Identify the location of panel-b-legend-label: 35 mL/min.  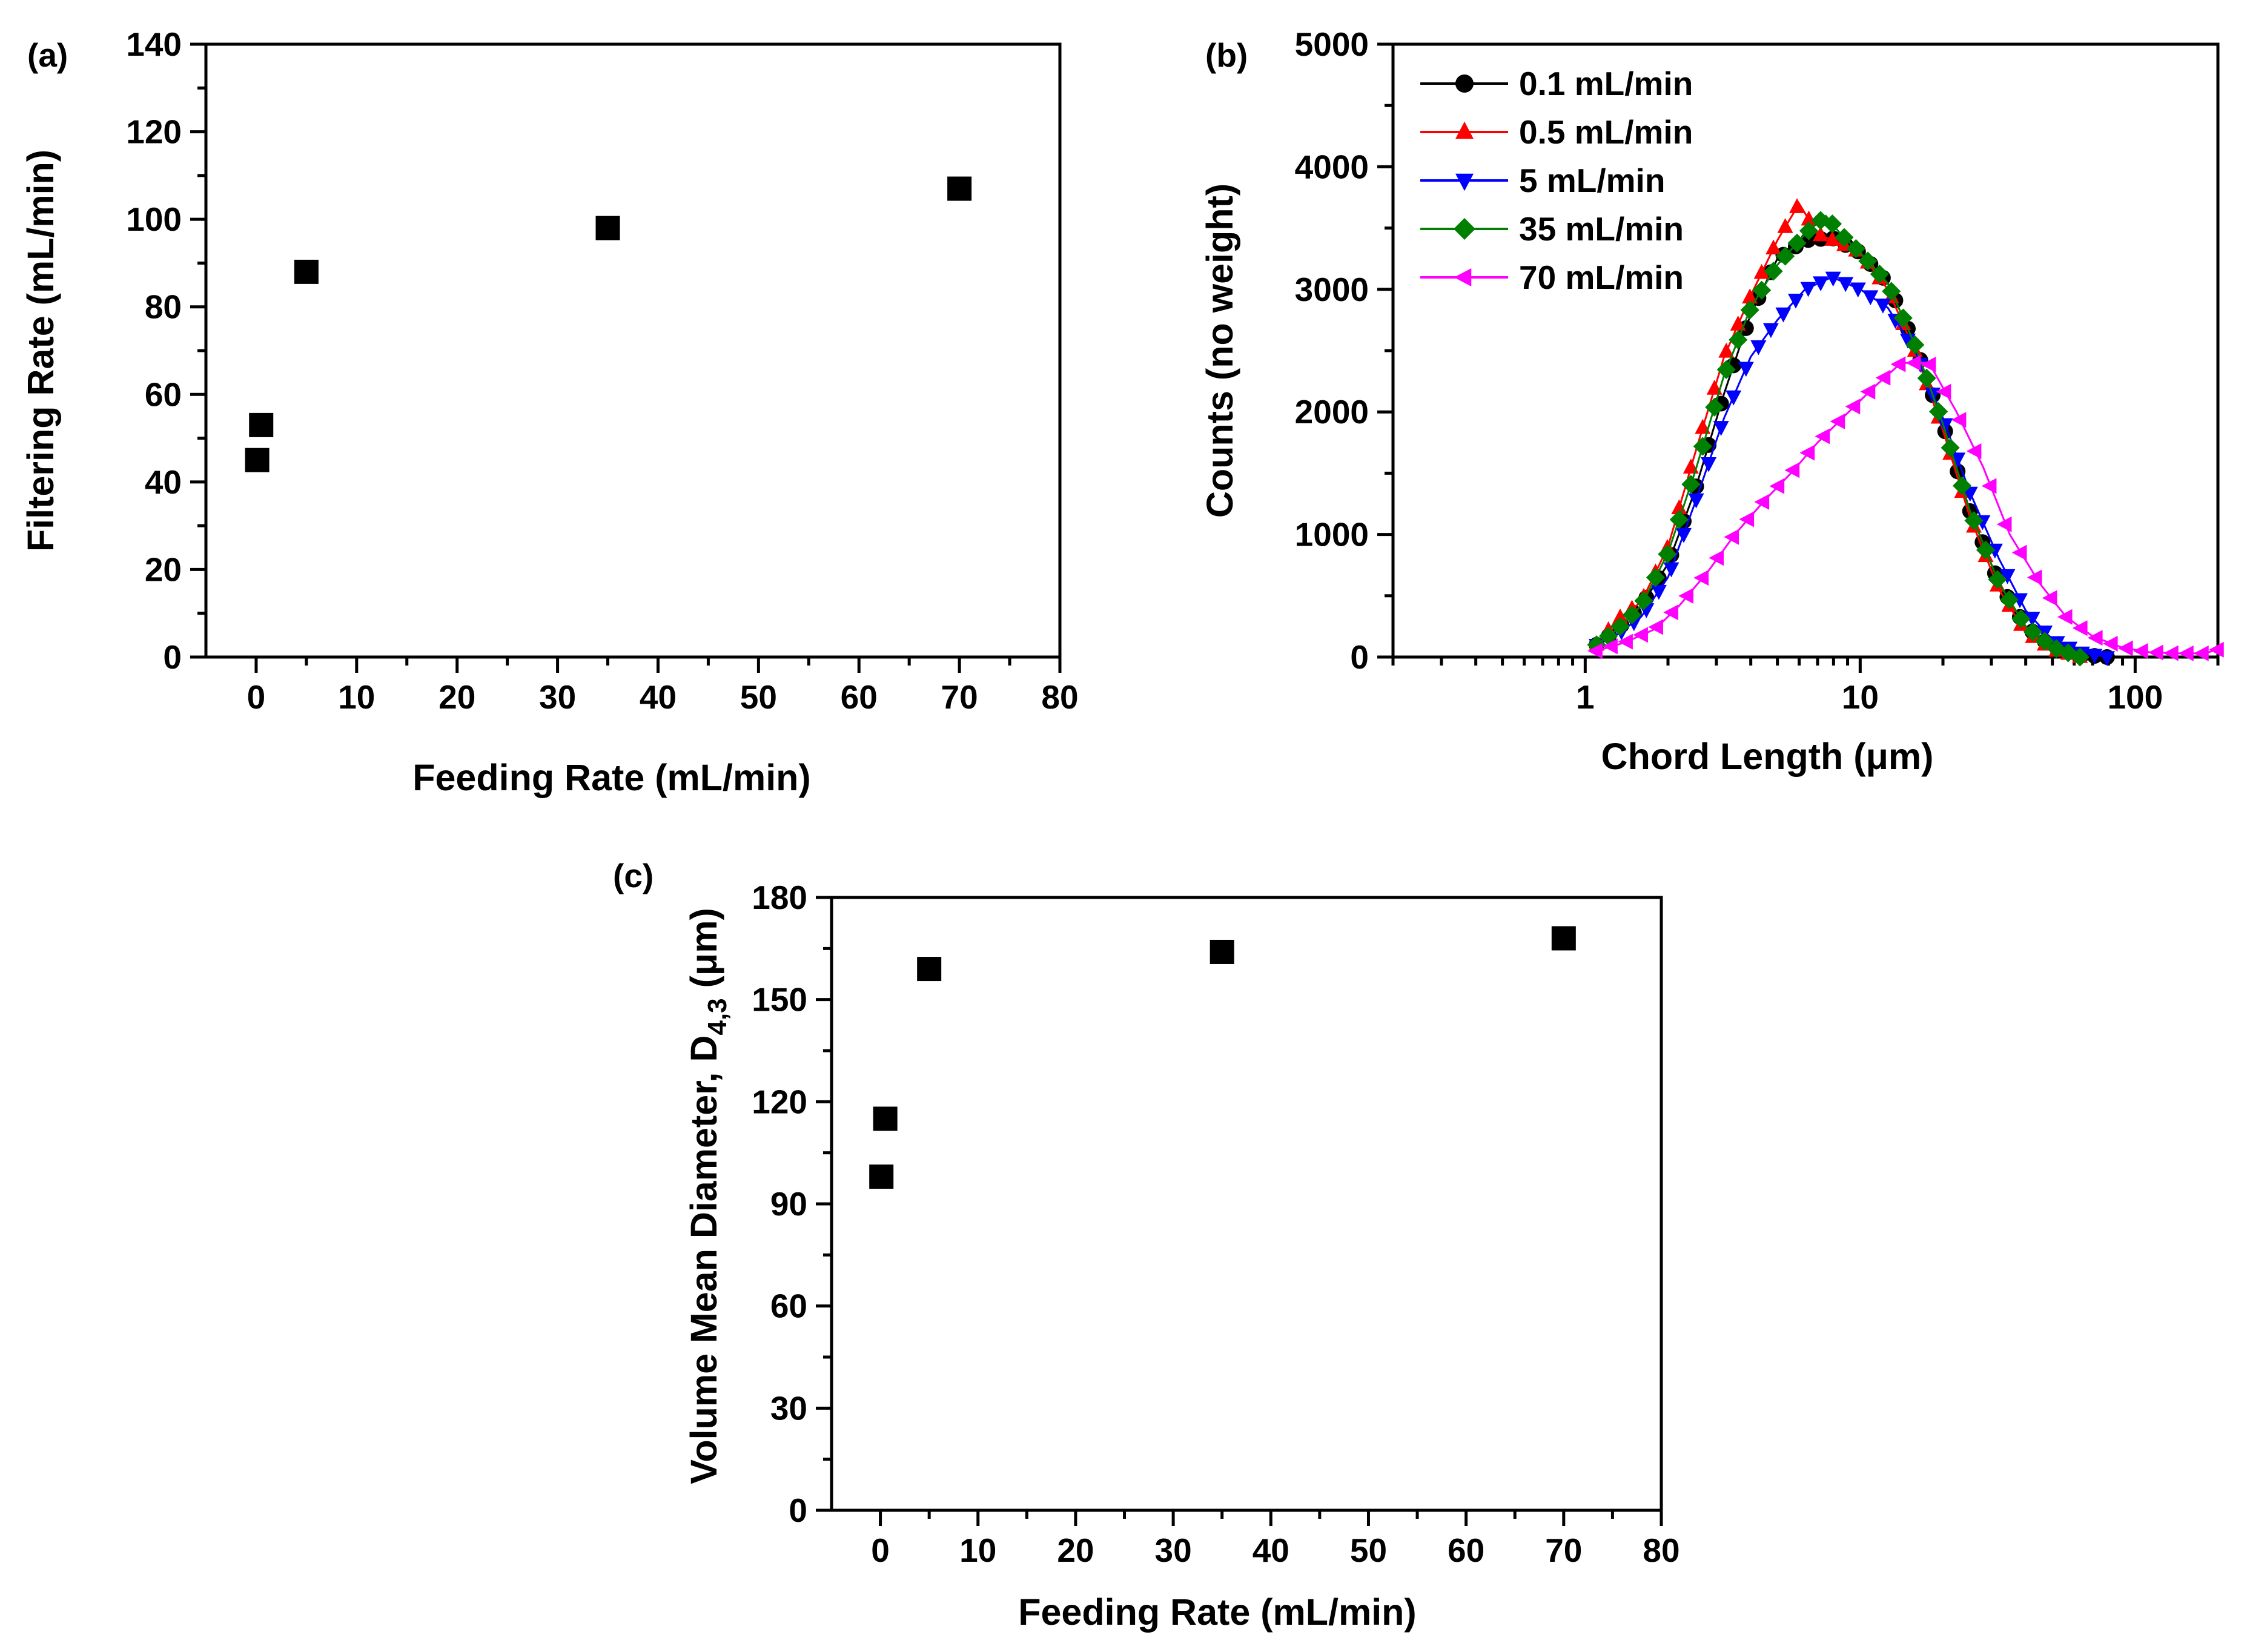
(1601, 229).